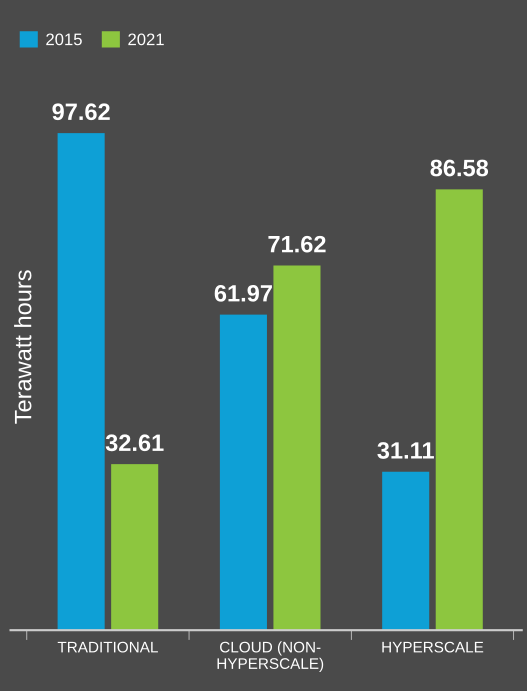  What do you see at coordinates (459, 168) in the screenshot?
I see `data-label: 86.58` at bounding box center [459, 168].